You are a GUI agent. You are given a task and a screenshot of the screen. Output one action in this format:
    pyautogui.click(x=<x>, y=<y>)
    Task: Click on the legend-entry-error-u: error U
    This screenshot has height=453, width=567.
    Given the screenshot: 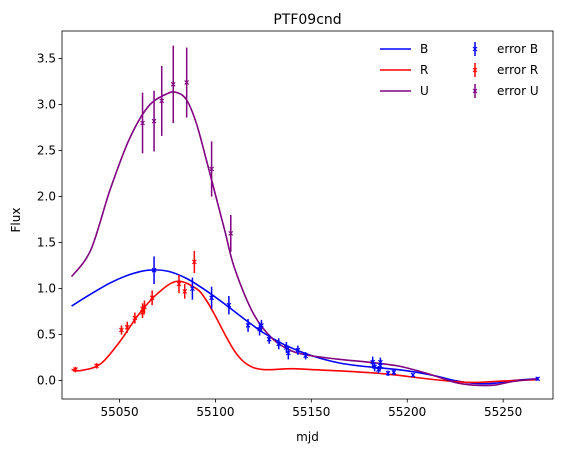 What is the action you would take?
    pyautogui.click(x=505, y=91)
    